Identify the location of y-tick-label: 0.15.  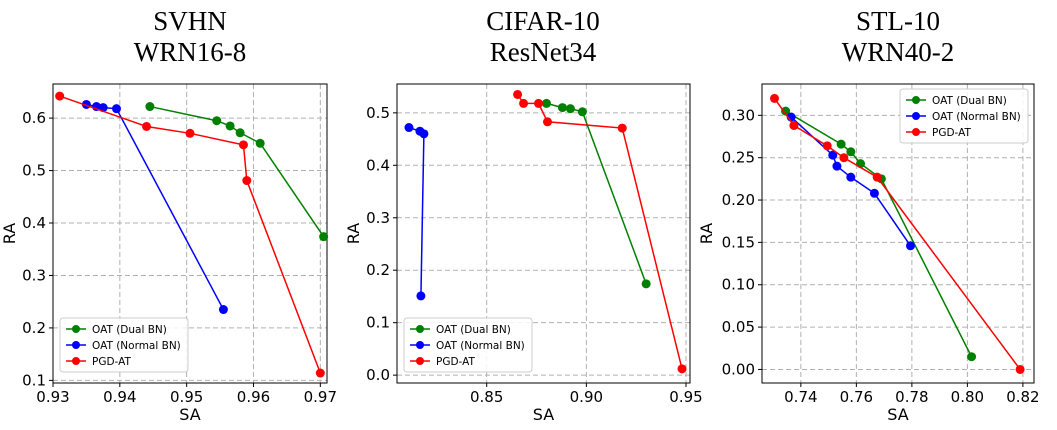
(738, 242).